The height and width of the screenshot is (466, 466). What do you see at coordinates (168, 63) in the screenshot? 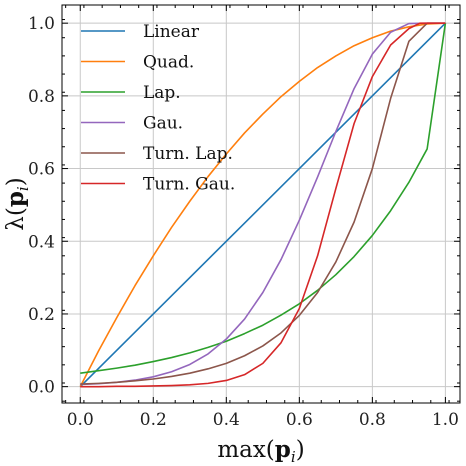
I see `legend-label-1: Quad.` at bounding box center [168, 63].